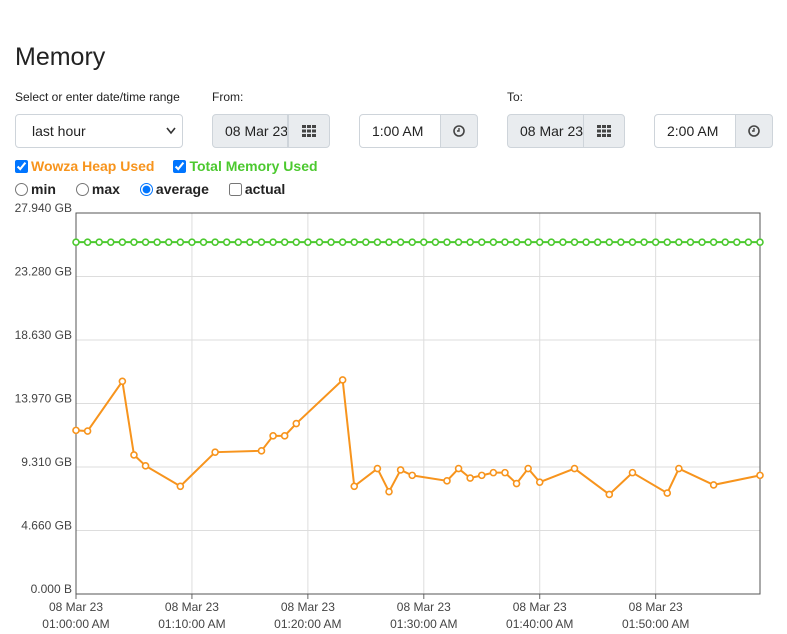 This screenshot has height=634, width=787. Describe the element at coordinates (46, 462) in the screenshot. I see `y-tick-label: 9.310 GB` at that location.